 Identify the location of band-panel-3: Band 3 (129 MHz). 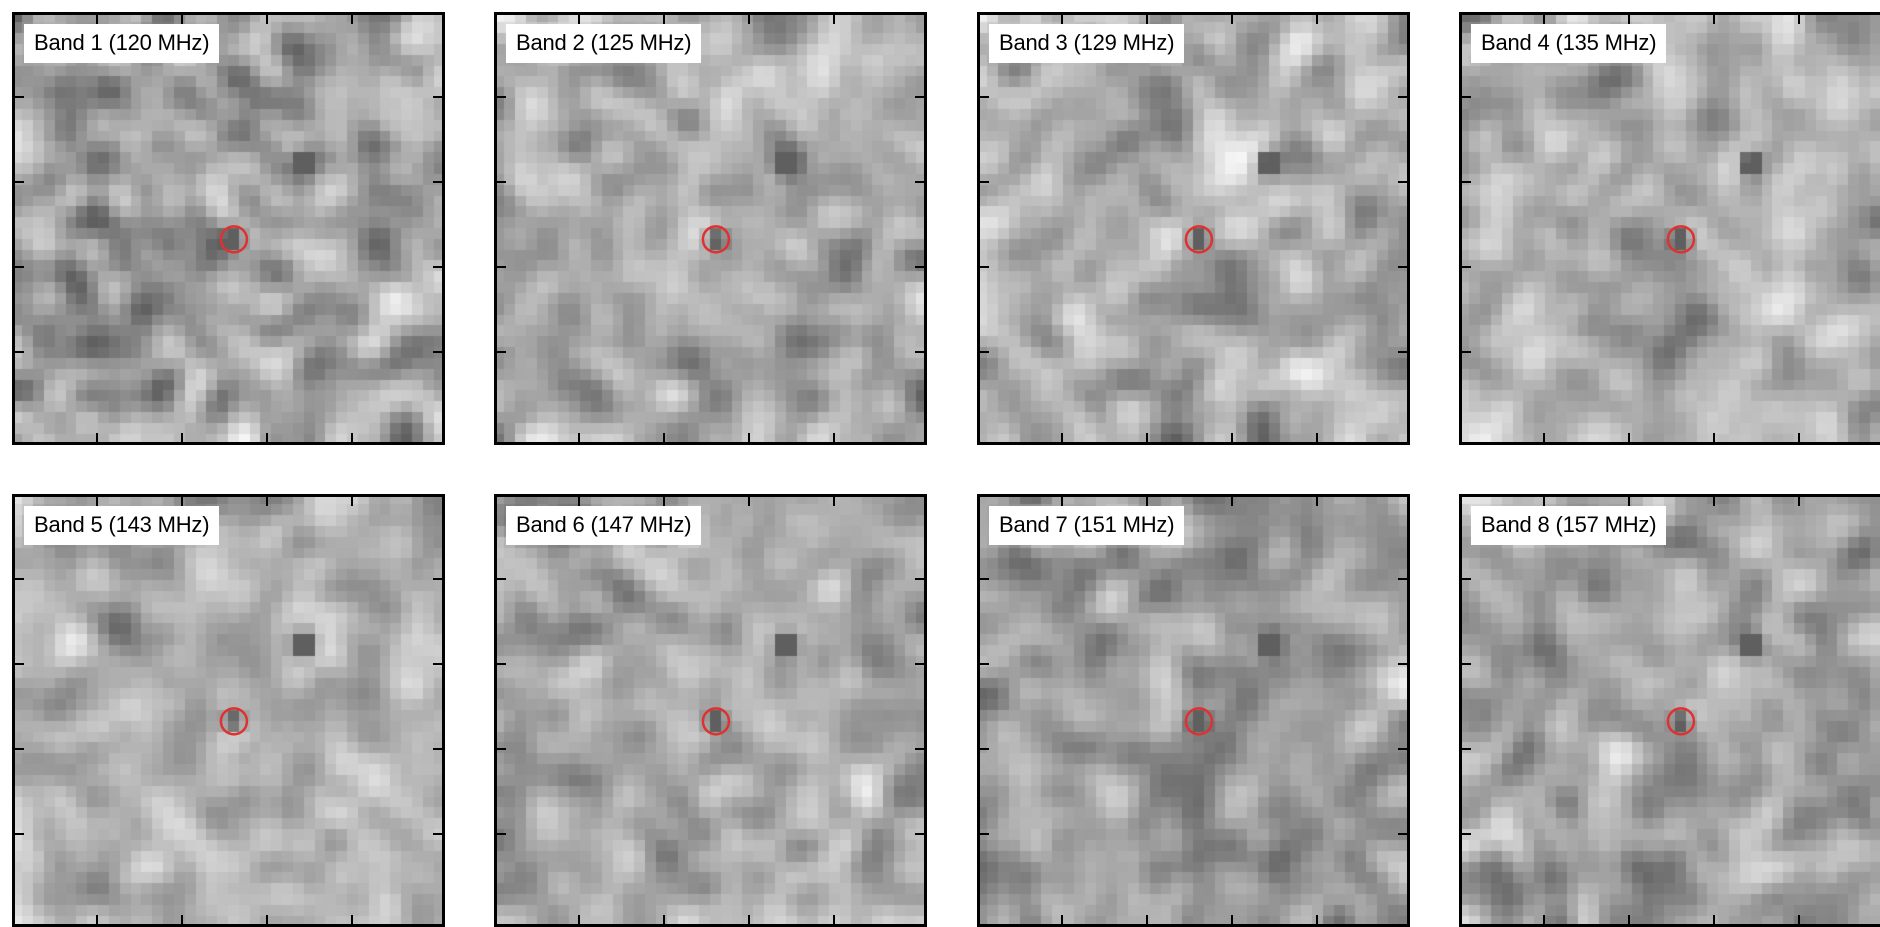
(1193, 228).